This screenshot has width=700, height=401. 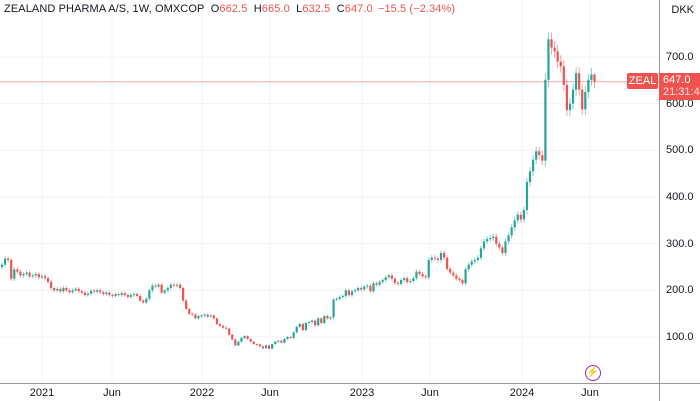 I want to click on last-price-value: 647.0, so click(x=677, y=80).